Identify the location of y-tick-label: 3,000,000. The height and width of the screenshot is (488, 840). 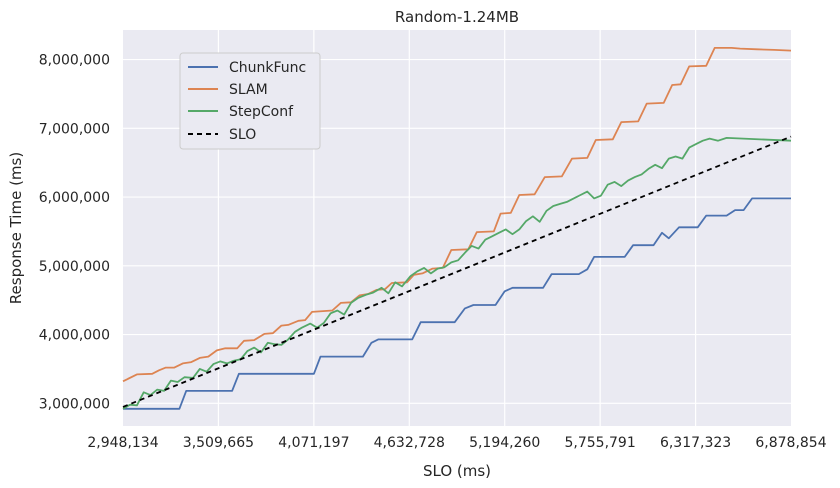
(74, 404).